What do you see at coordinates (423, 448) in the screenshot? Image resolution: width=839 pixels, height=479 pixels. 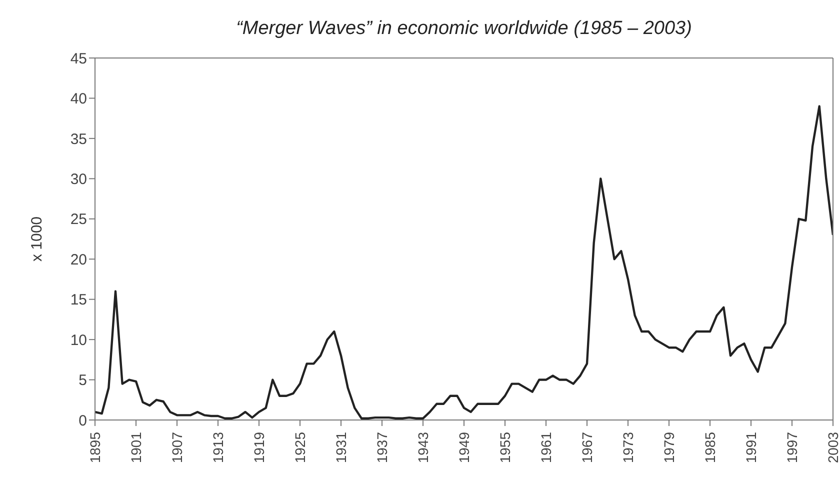 I see `x-tick-label: 1943` at bounding box center [423, 448].